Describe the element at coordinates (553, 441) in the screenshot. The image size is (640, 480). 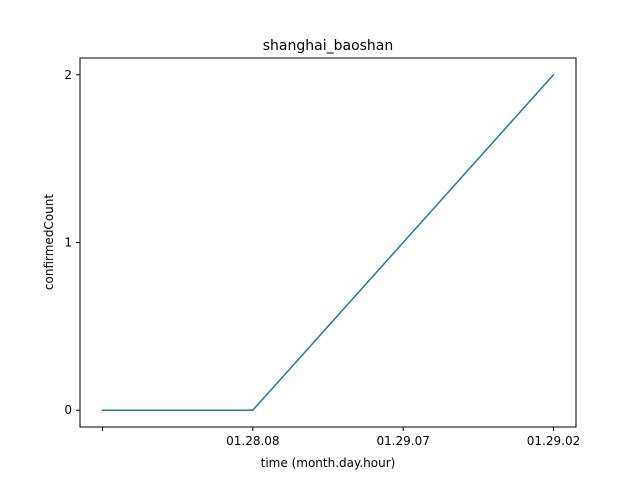
I see `x-tick-label: 01.29.02` at that location.